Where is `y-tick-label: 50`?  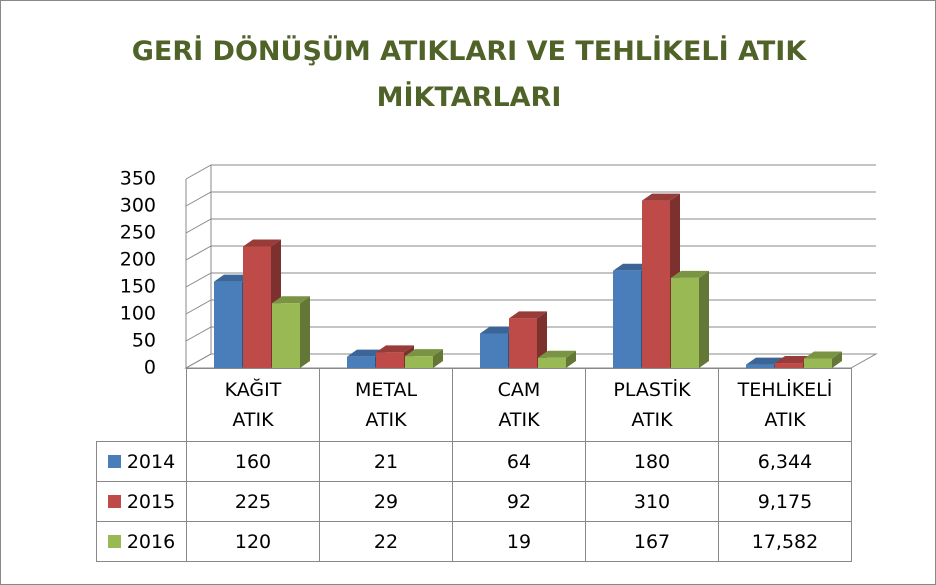
y-tick-label: 50 is located at coordinates (144, 341).